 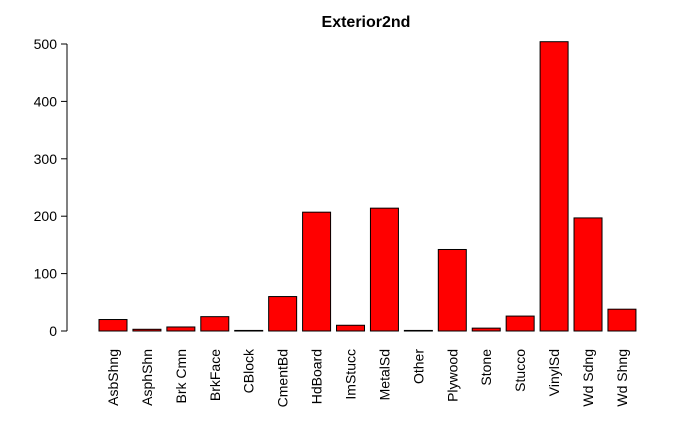 What do you see at coordinates (283, 378) in the screenshot?
I see `x-tick-label: CmentBd` at bounding box center [283, 378].